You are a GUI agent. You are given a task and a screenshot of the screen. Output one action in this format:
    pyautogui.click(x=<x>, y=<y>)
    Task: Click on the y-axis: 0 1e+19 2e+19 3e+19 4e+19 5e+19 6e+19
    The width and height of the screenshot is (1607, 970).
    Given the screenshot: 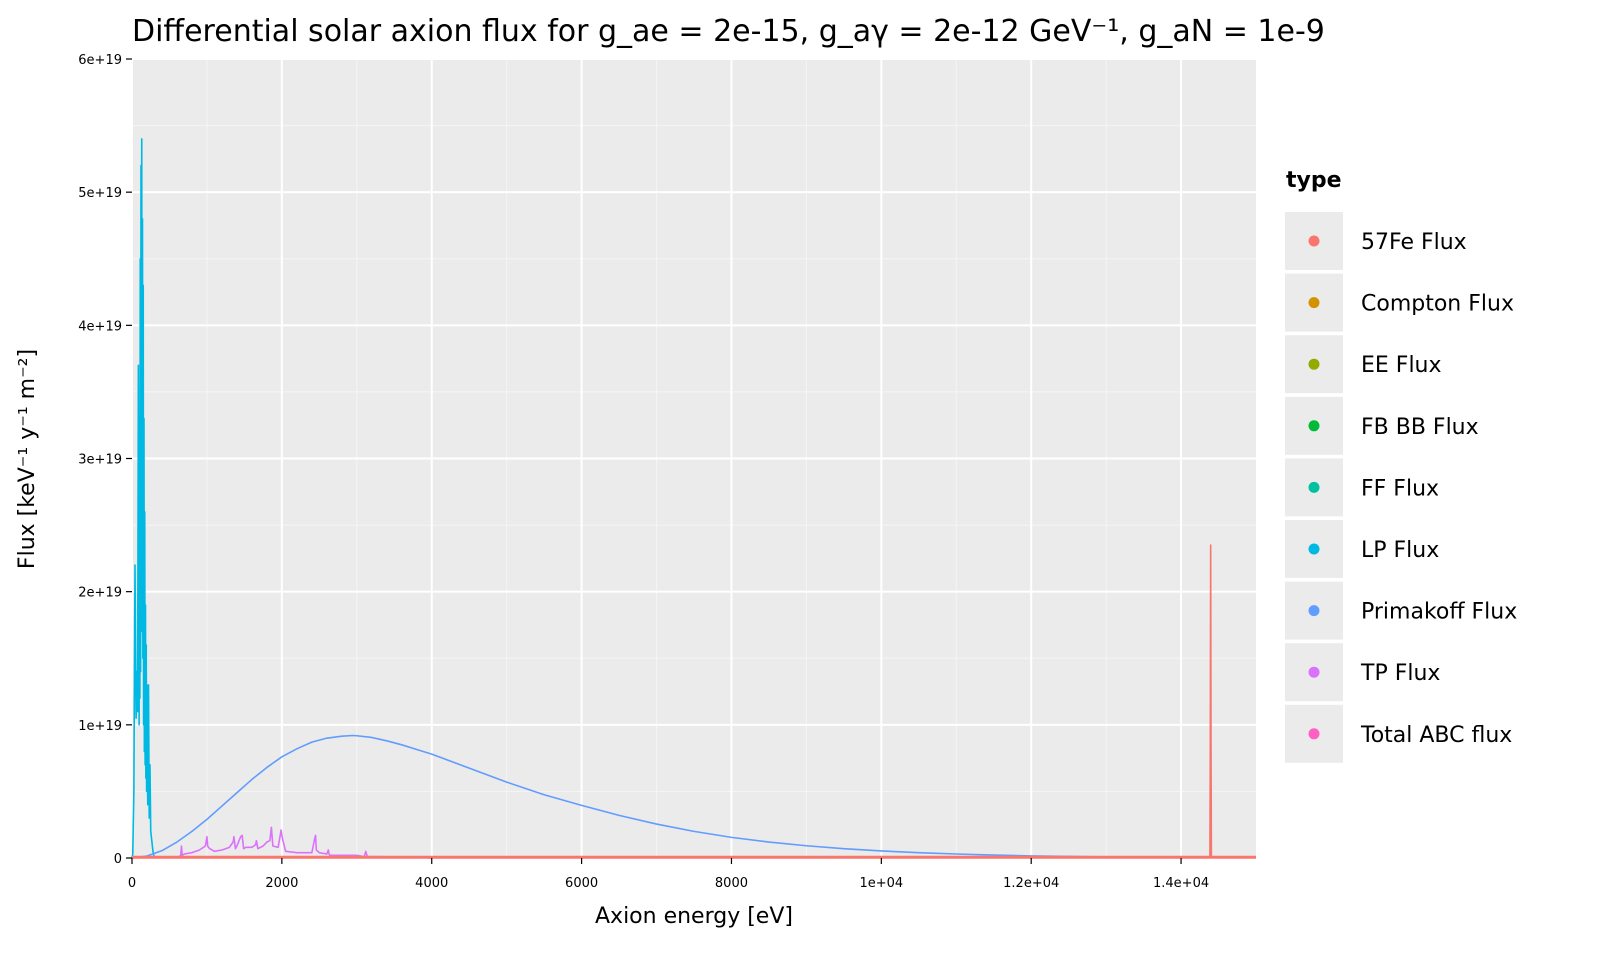 What is the action you would take?
    pyautogui.click(x=105, y=460)
    